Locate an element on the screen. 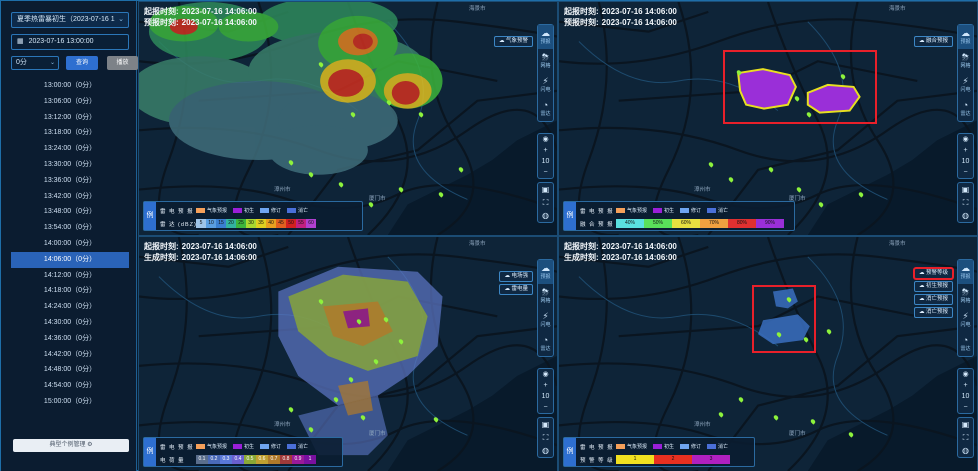 Image resolution: width=978 pixels, height=471 pixels. legend-swatch is located at coordinates (292, 210).